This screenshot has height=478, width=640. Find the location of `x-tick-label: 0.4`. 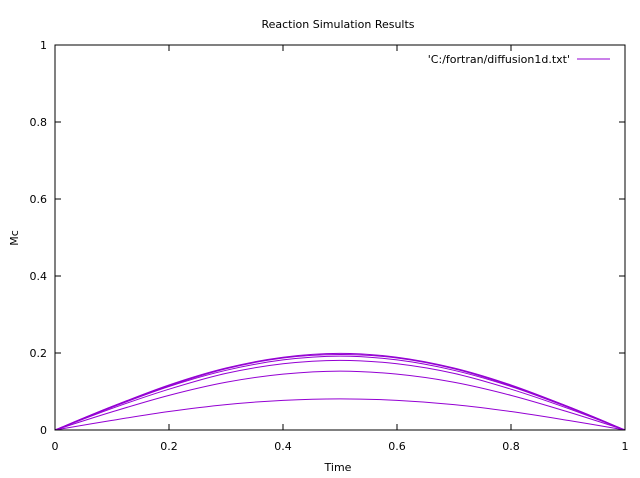

x-tick-label: 0.4 is located at coordinates (283, 446).